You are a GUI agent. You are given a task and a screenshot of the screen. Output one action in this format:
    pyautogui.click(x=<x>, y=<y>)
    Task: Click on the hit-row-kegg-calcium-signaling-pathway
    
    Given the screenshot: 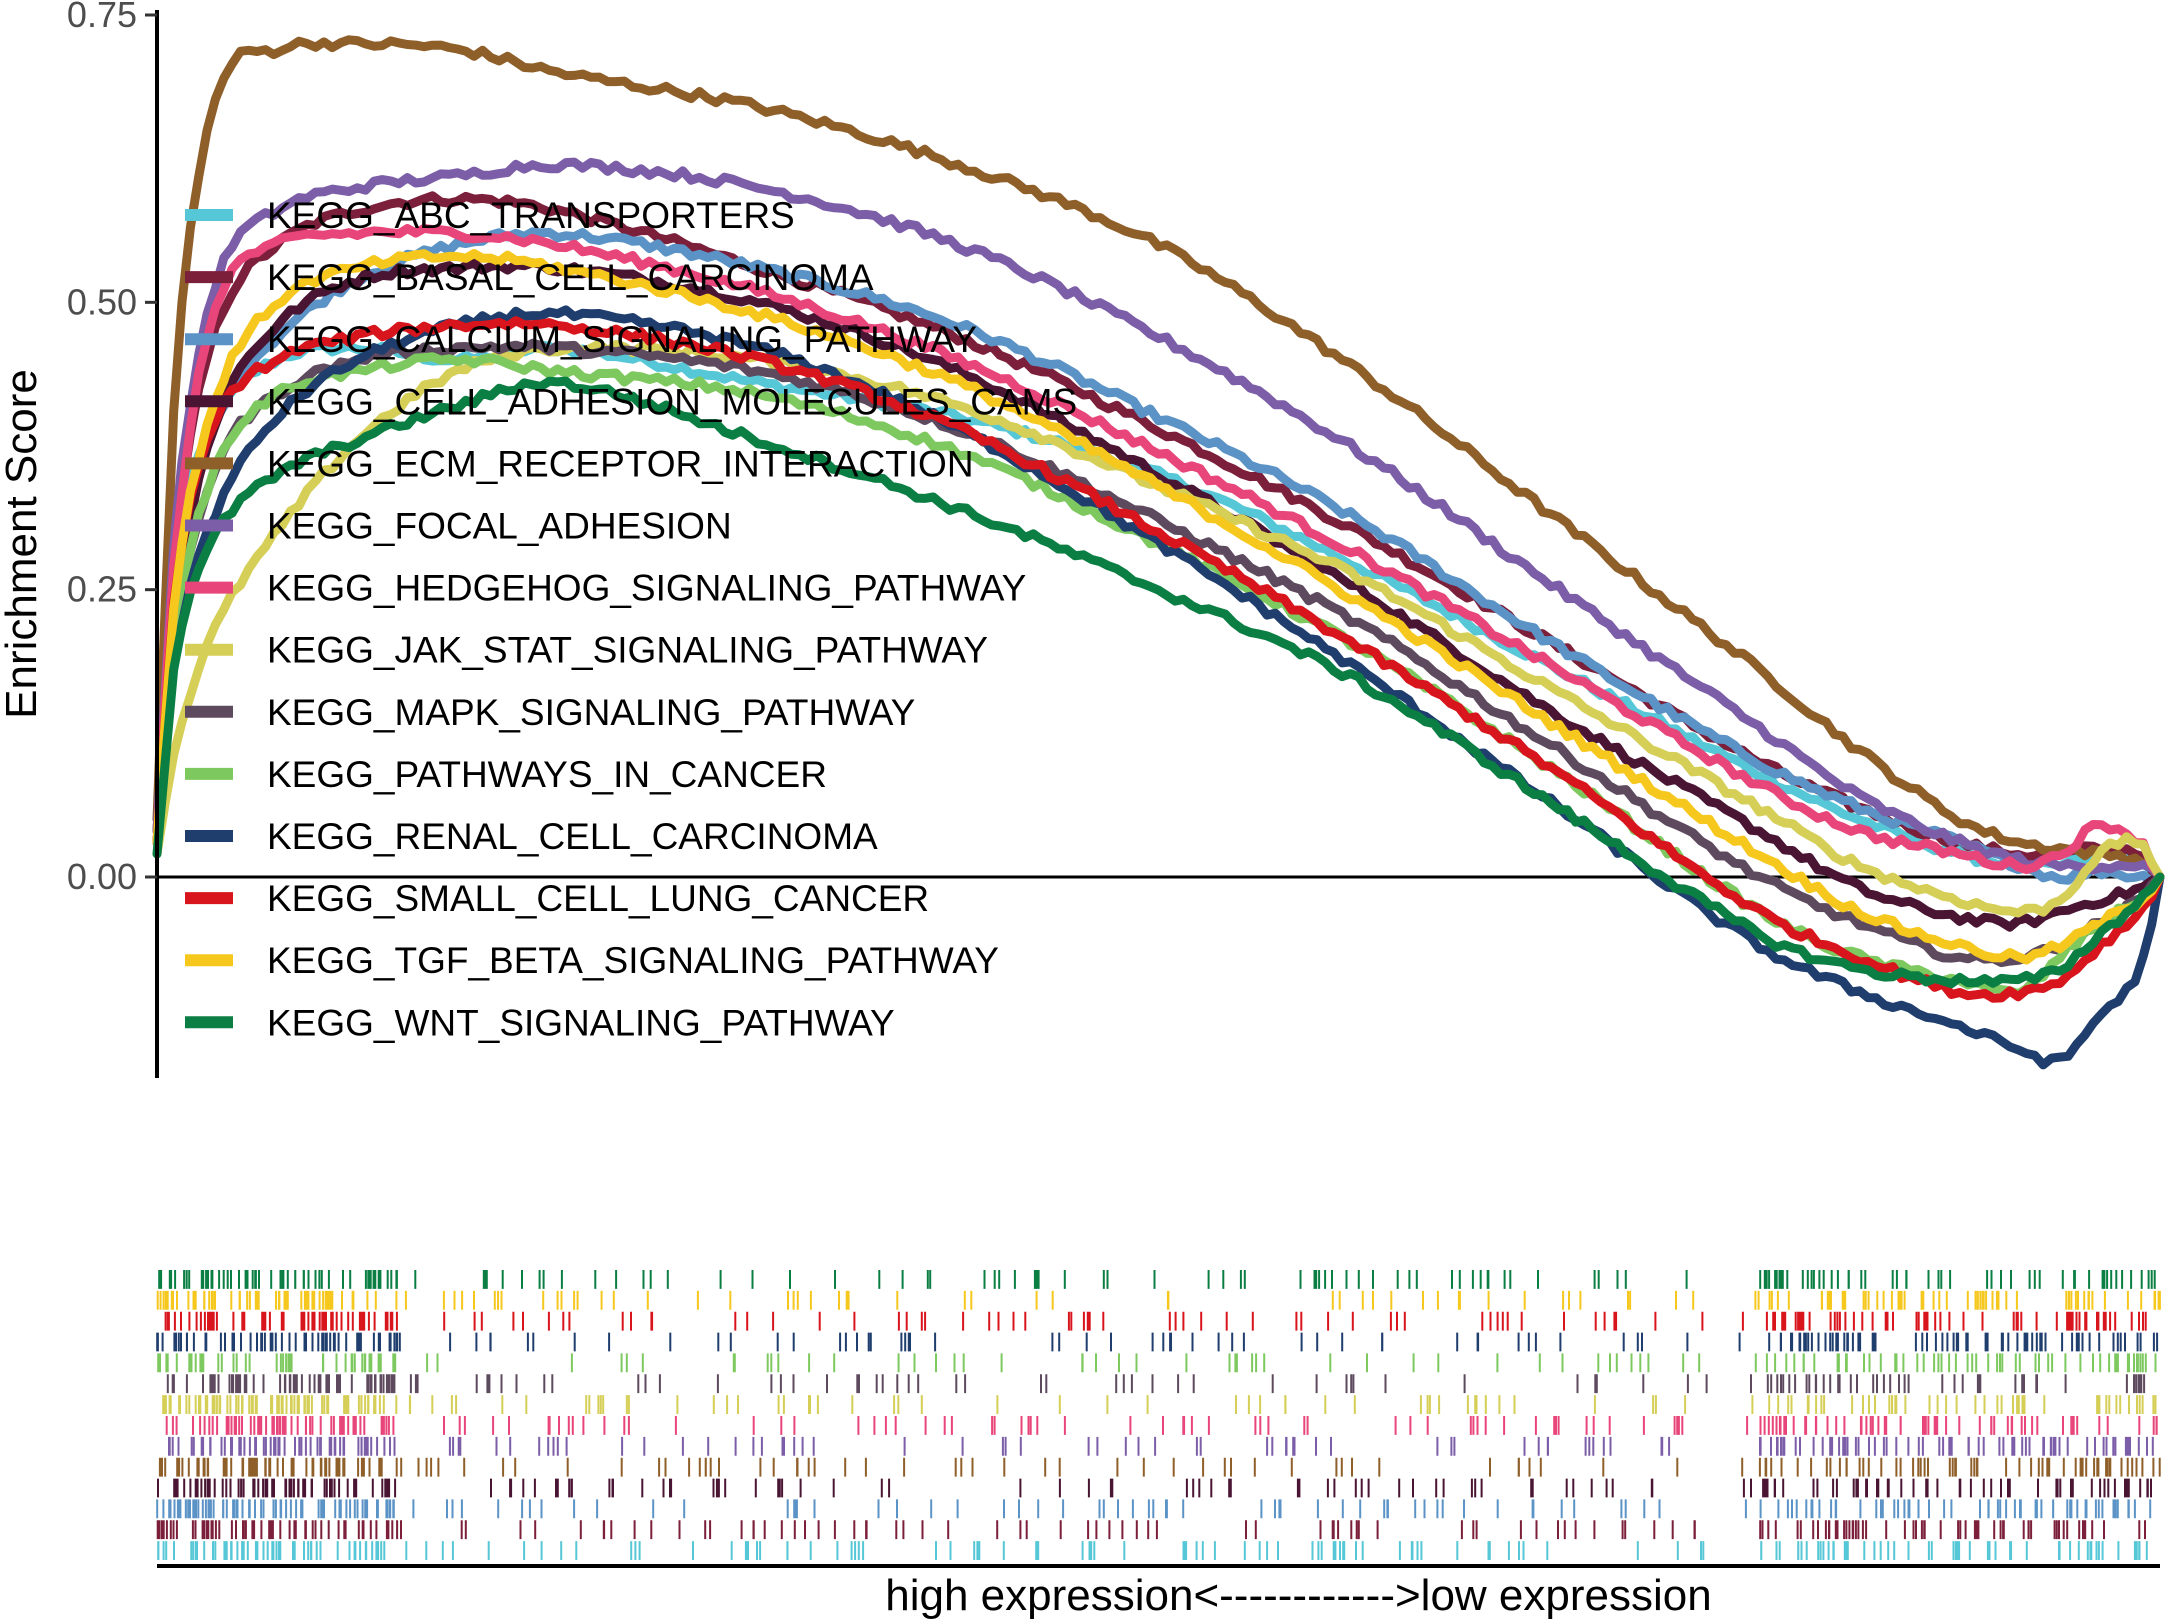 What is the action you would take?
    pyautogui.click(x=1154, y=1509)
    